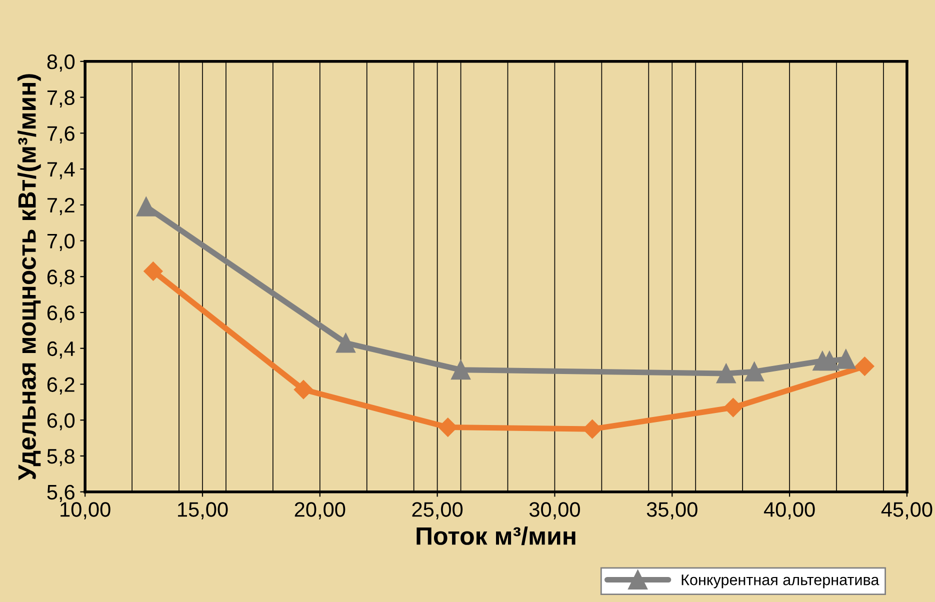  Describe the element at coordinates (60, 278) in the screenshot. I see `y-tick-label: 6,8` at that location.